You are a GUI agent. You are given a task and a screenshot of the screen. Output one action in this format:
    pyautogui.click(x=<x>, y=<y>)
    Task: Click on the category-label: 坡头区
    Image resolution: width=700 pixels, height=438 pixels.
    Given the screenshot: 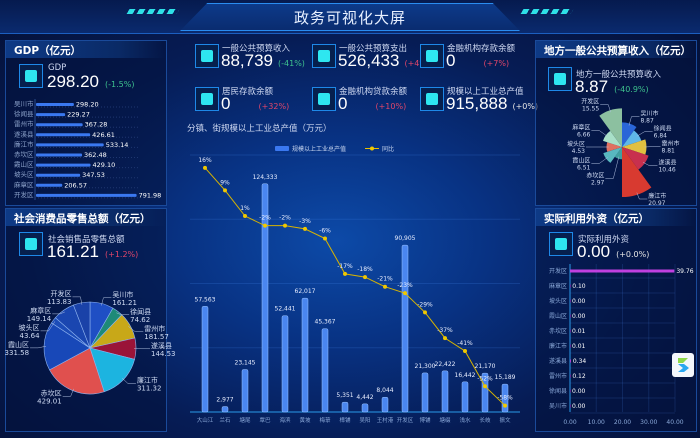 What is the action you would take?
    pyautogui.click(x=558, y=301)
    